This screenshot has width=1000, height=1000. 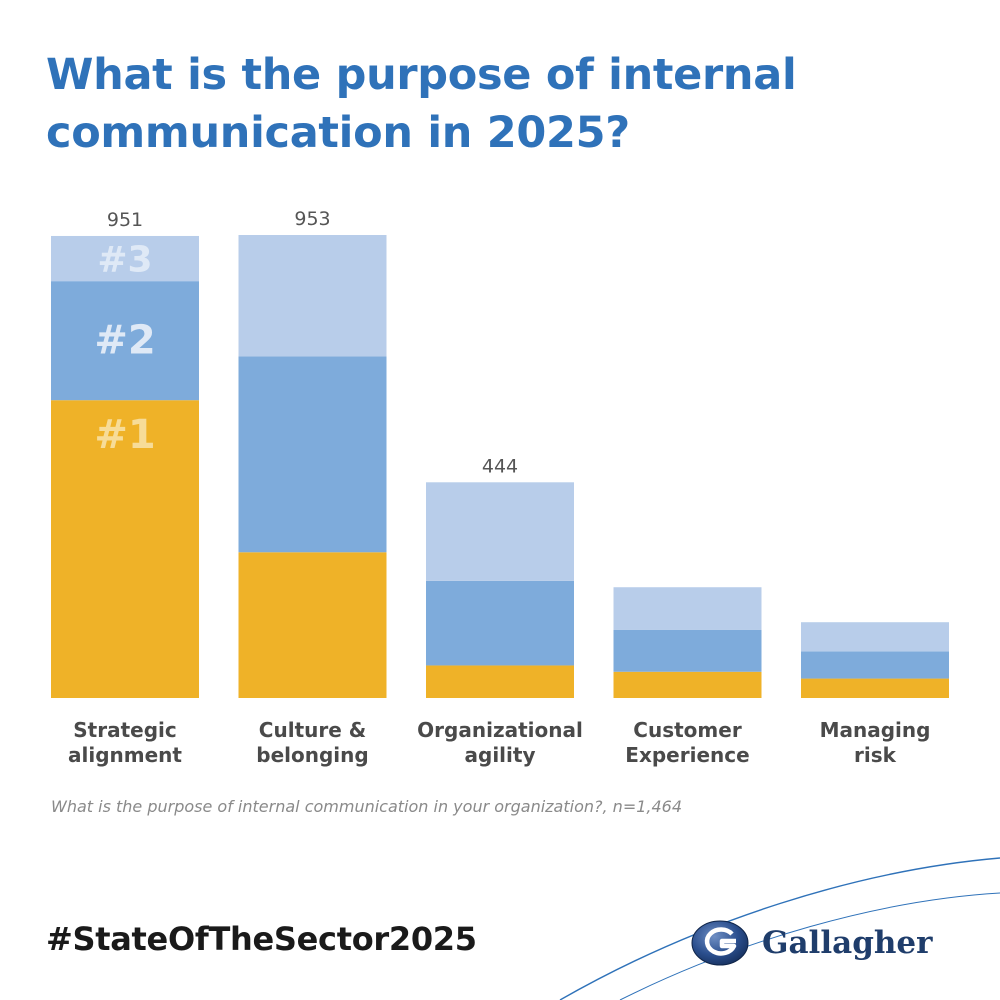 I want to click on bar-total-label: 951, so click(x=125, y=220).